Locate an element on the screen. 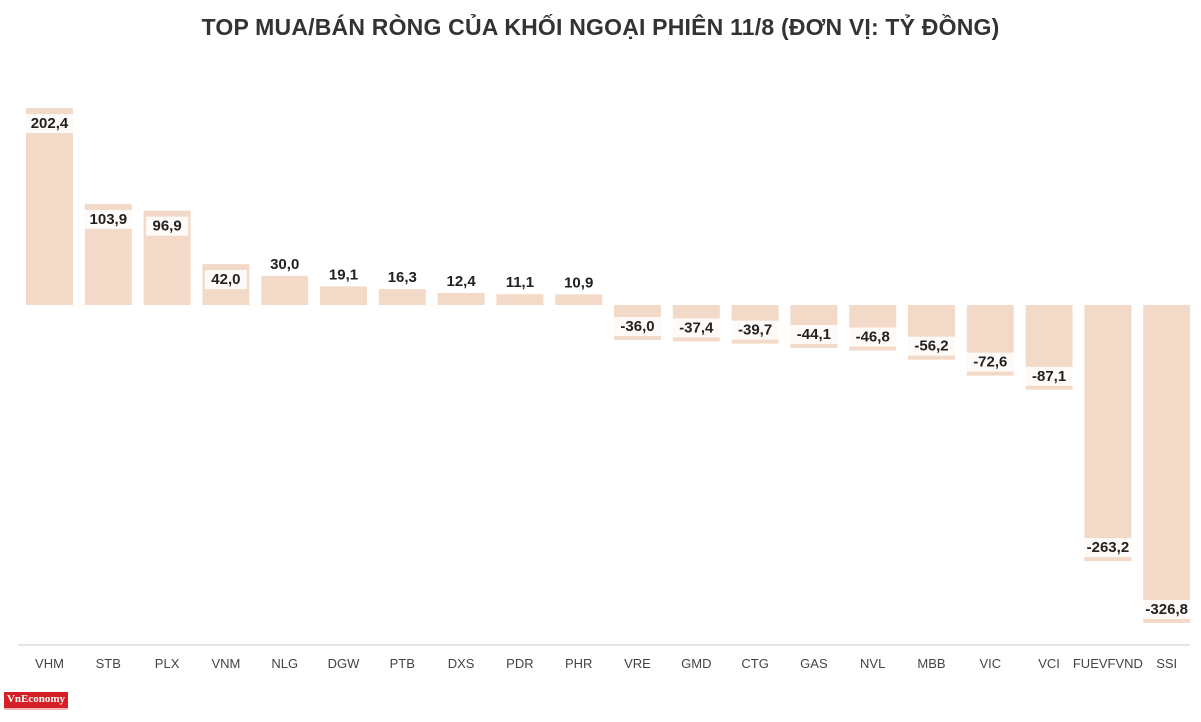 The height and width of the screenshot is (722, 1201). bar-dgw is located at coordinates (343, 295).